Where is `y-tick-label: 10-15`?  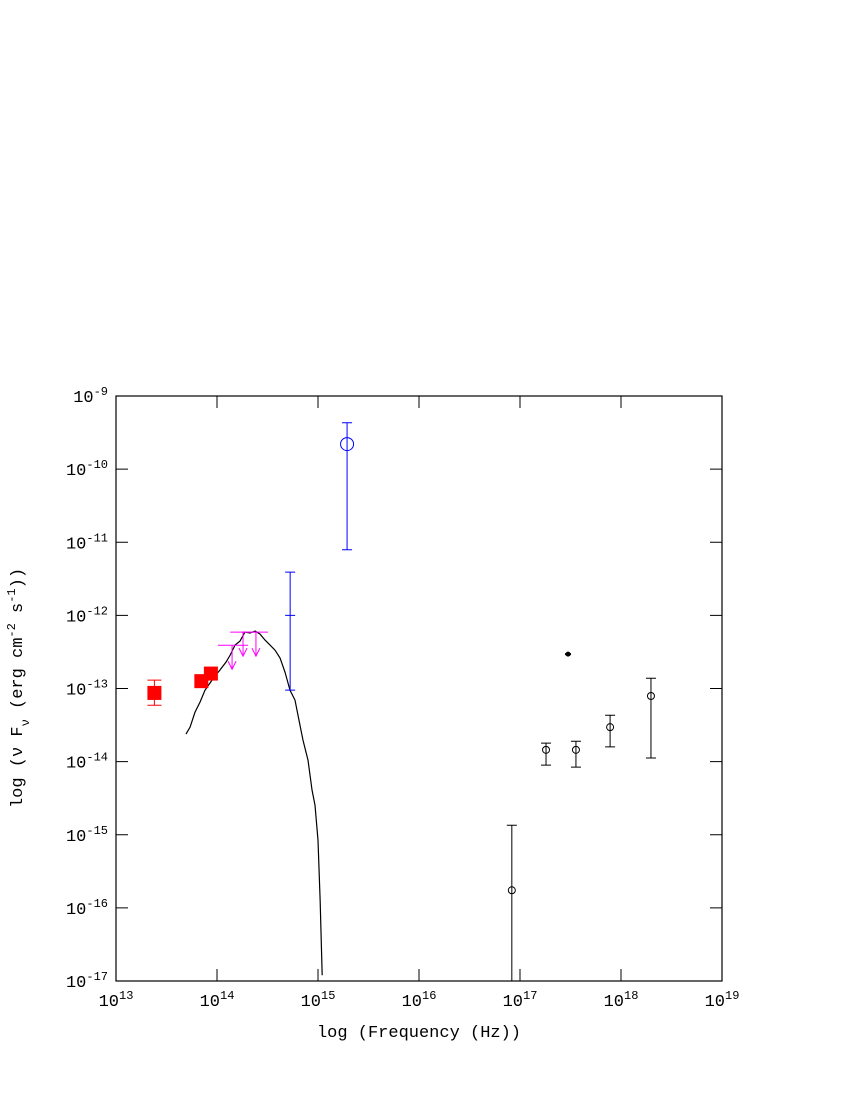
y-tick-label: 10-15 is located at coordinates (87, 835).